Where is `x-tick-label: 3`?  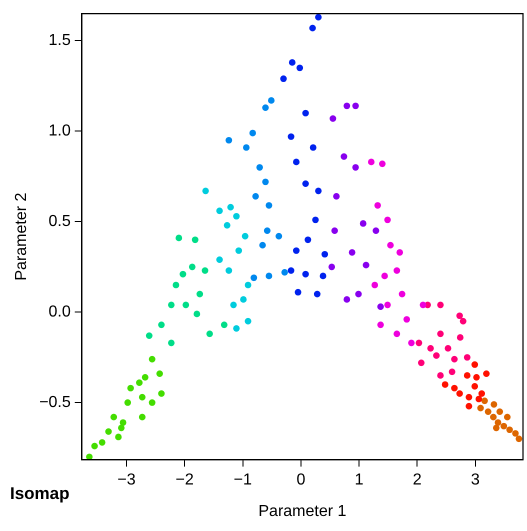
x-tick-label: 3 is located at coordinates (475, 480).